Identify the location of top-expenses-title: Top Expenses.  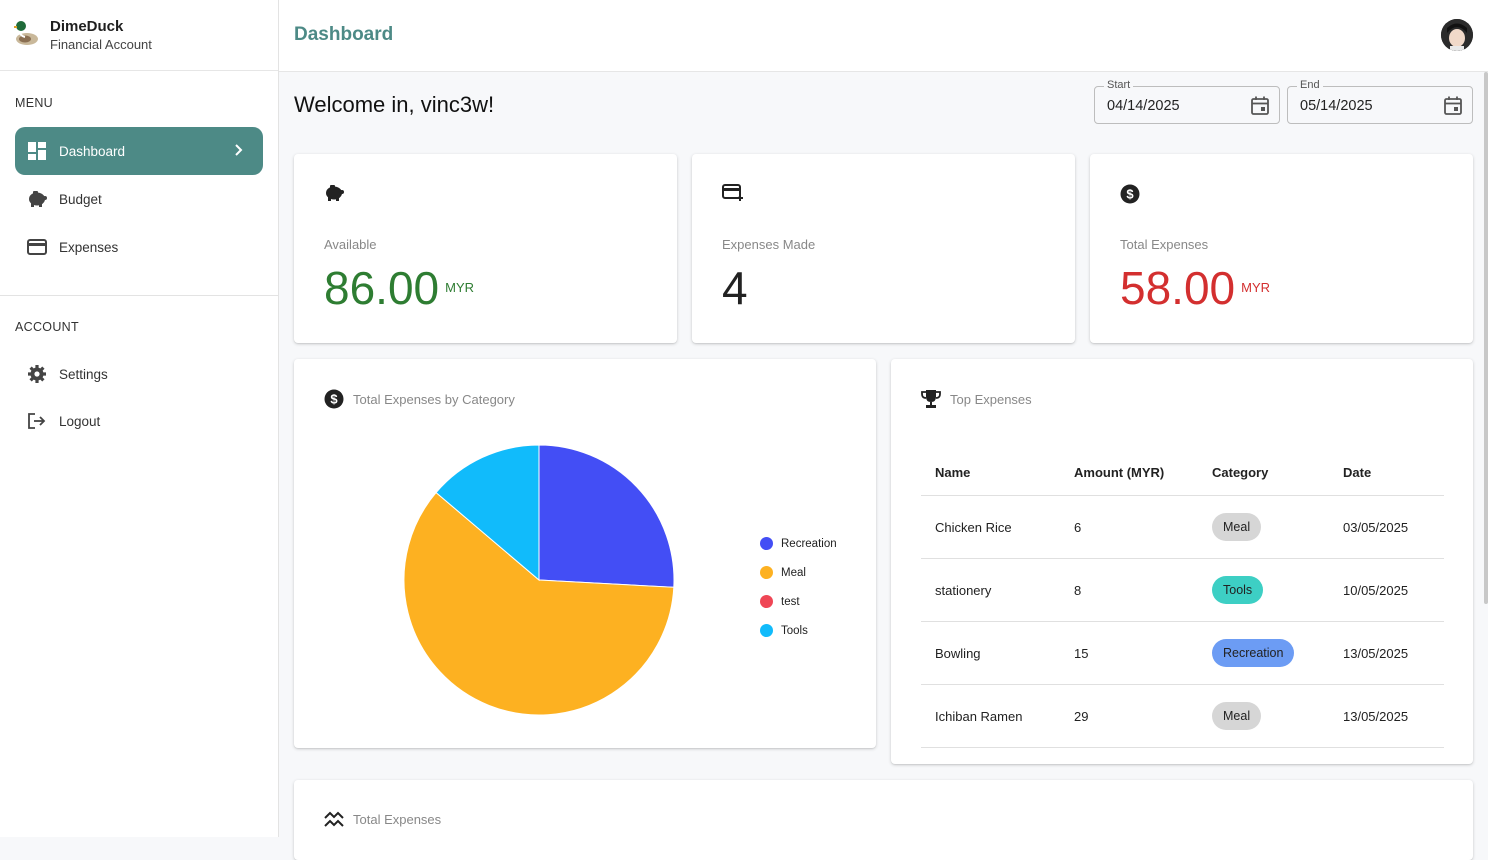
(991, 399).